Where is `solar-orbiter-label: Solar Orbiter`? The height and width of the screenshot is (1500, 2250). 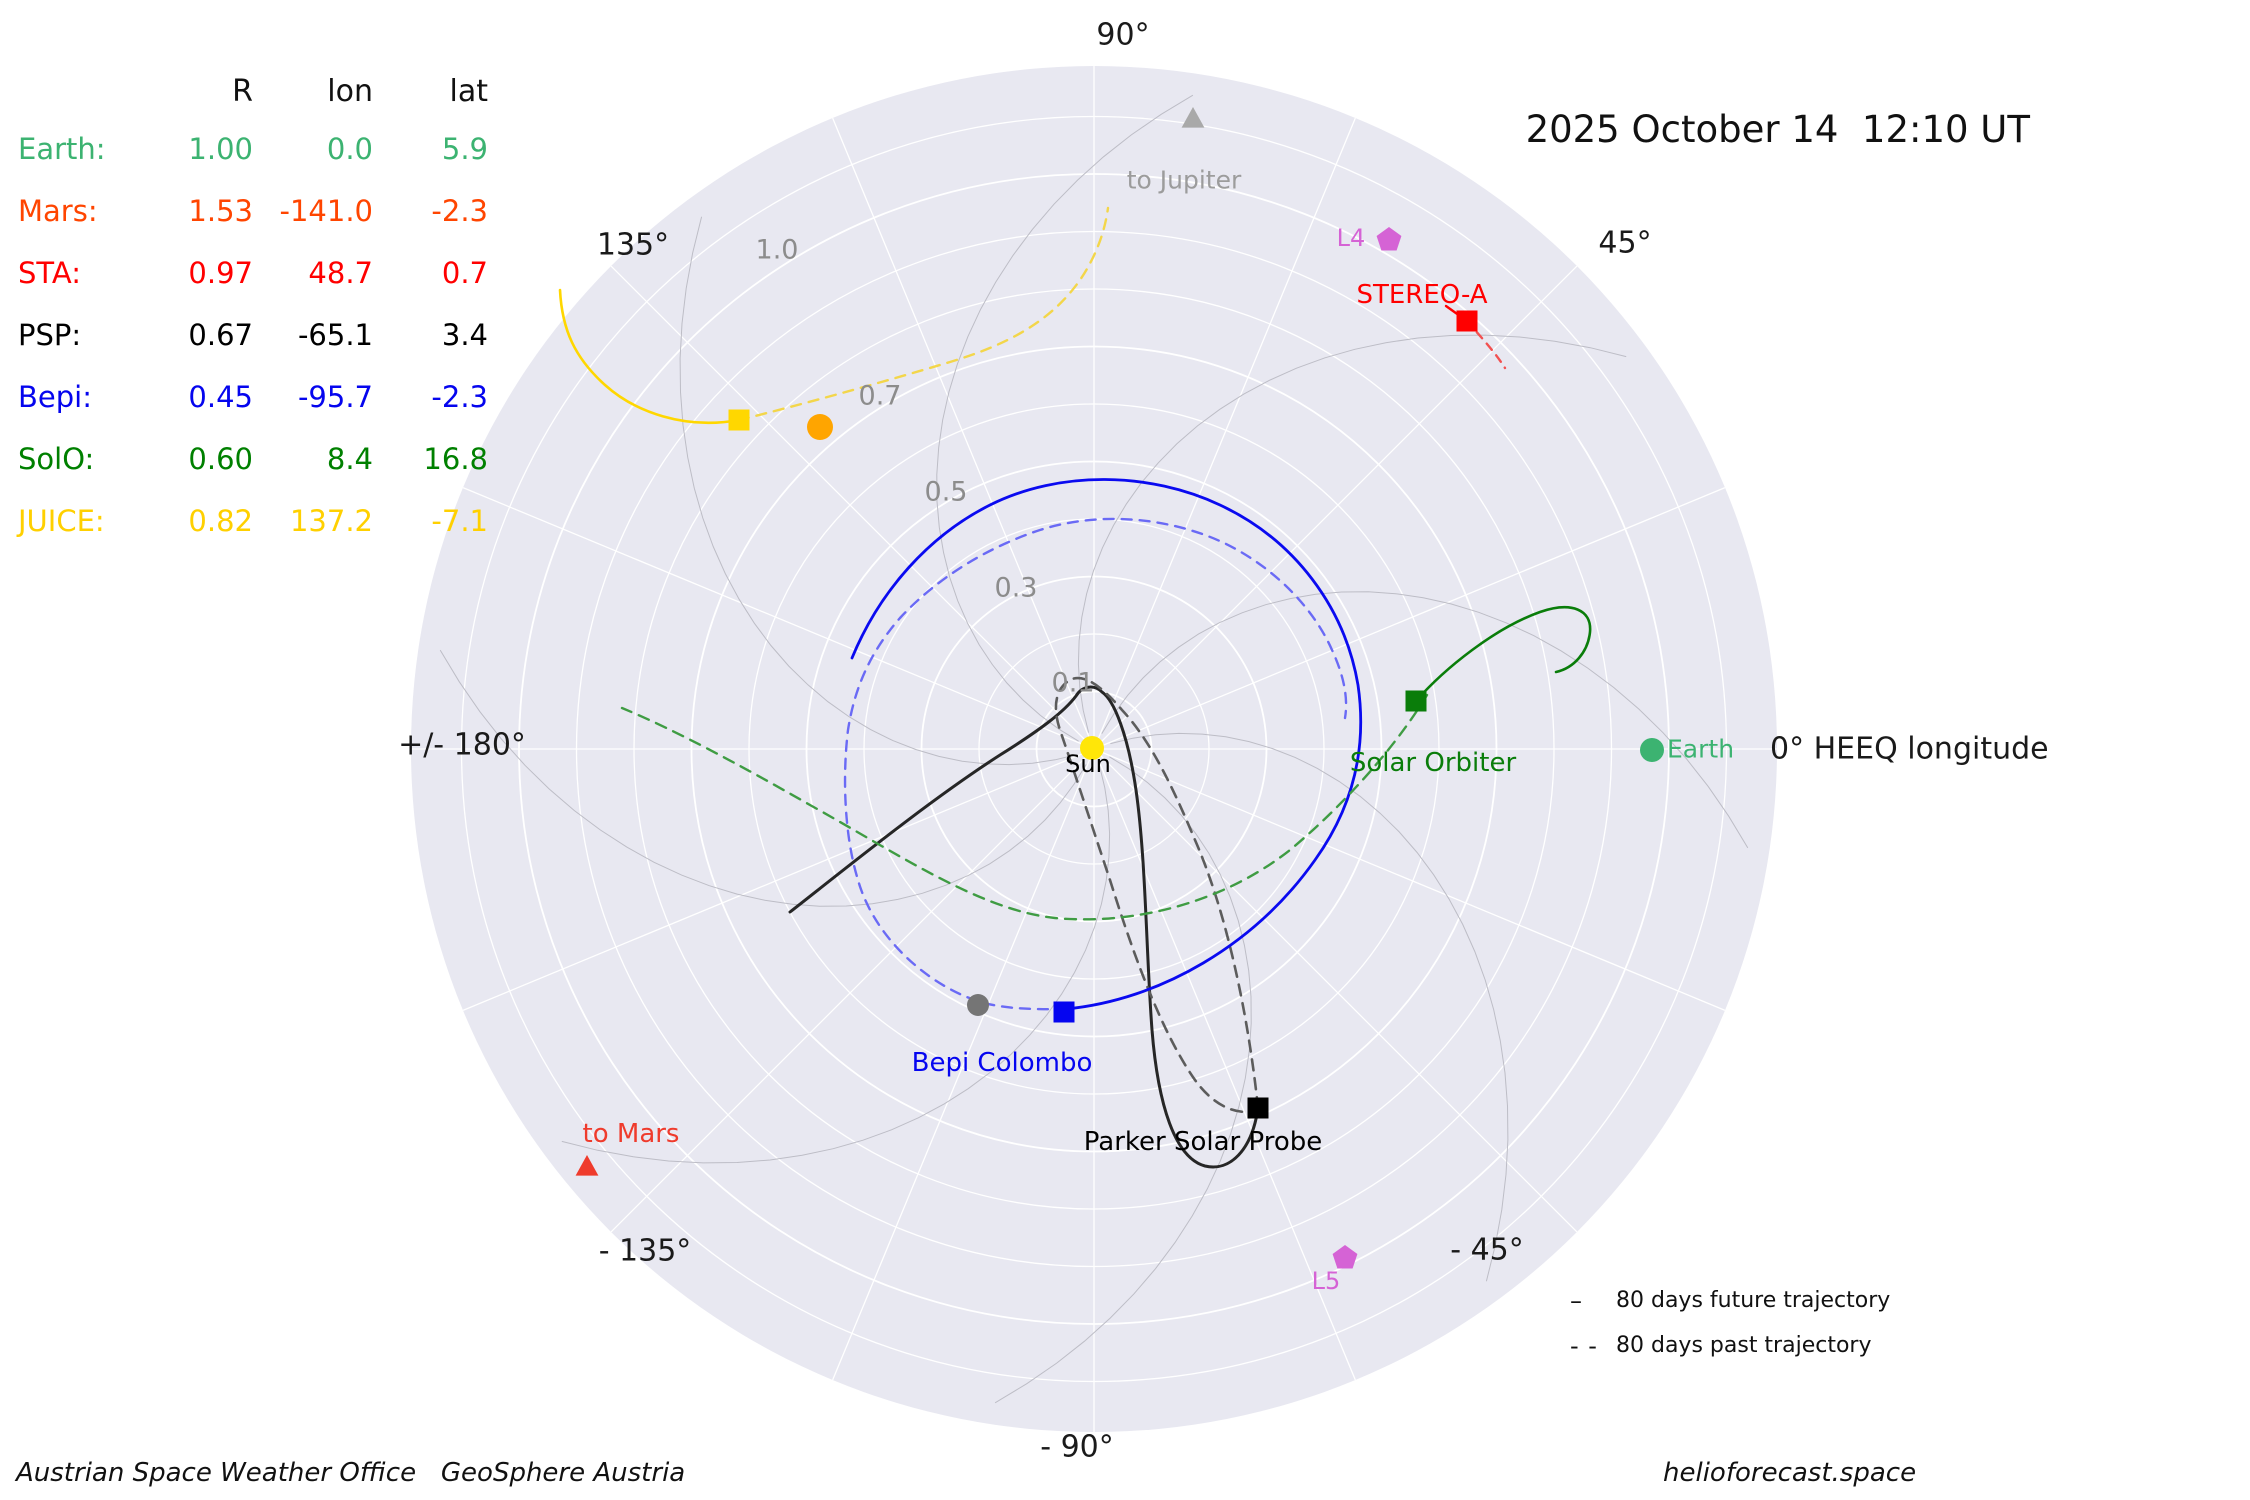
solar-orbiter-label: Solar Orbiter is located at coordinates (1433, 763).